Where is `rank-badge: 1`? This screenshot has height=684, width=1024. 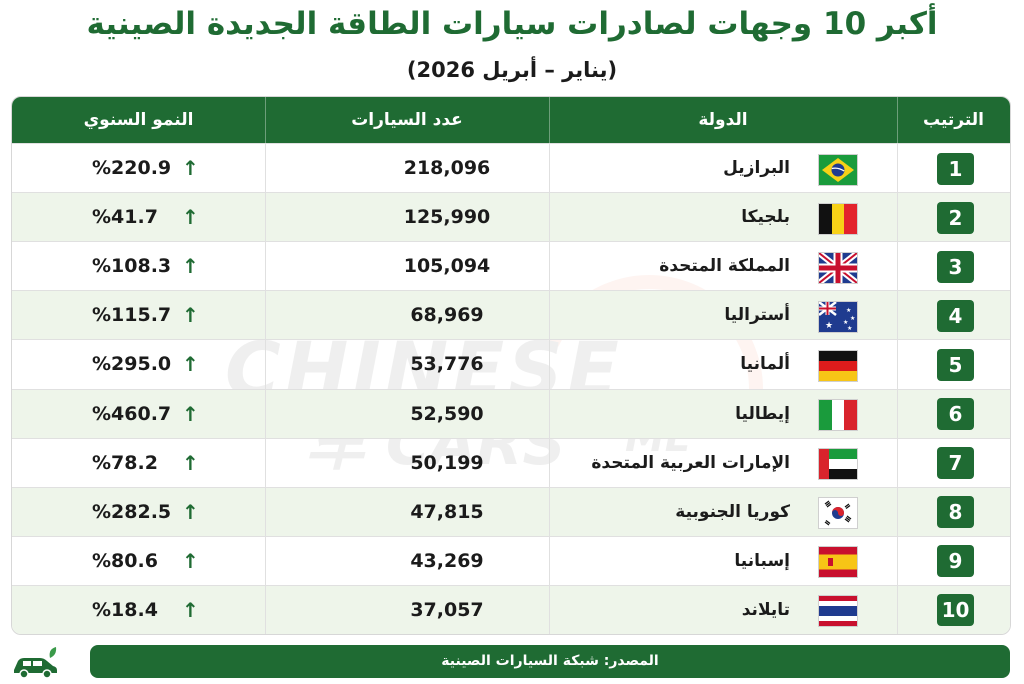
rank-badge: 1 is located at coordinates (955, 168).